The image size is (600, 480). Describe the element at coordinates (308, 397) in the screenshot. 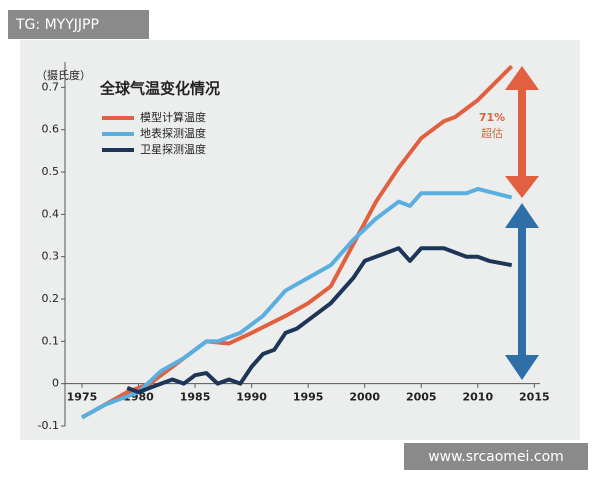

I see `x-tick-label: 1995` at that location.